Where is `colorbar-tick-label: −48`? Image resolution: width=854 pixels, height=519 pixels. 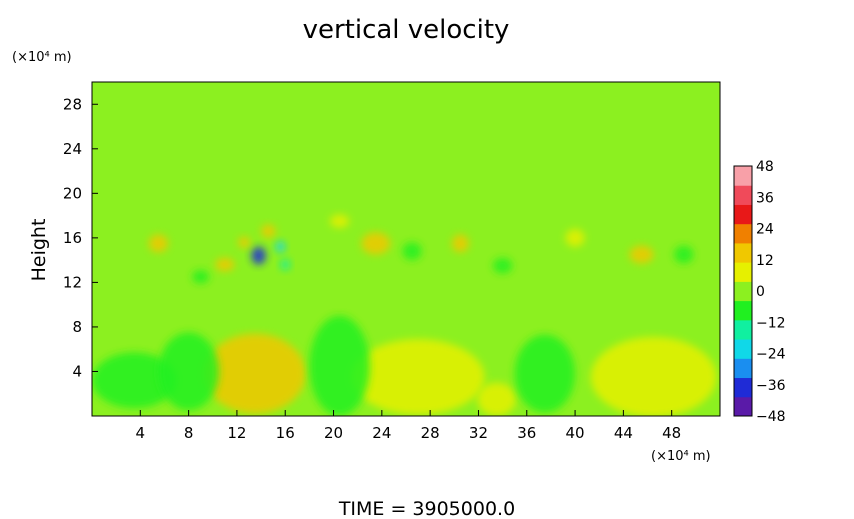 colorbar-tick-label: −48 is located at coordinates (771, 417).